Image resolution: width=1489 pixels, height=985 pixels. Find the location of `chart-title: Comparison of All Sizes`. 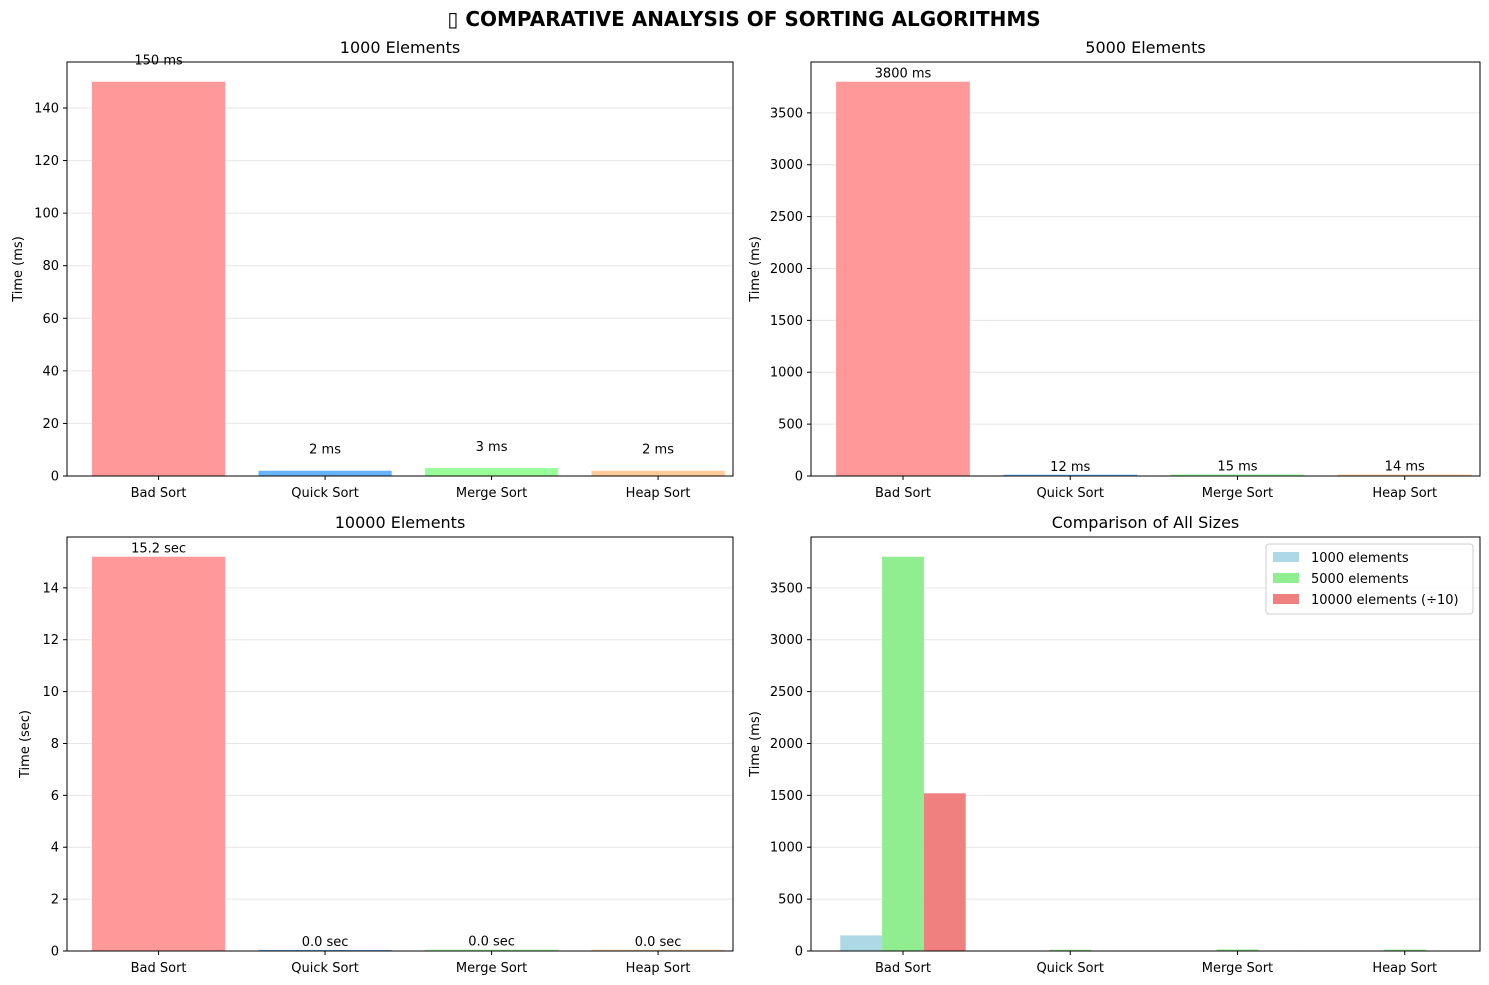

chart-title: Comparison of All Sizes is located at coordinates (1146, 522).